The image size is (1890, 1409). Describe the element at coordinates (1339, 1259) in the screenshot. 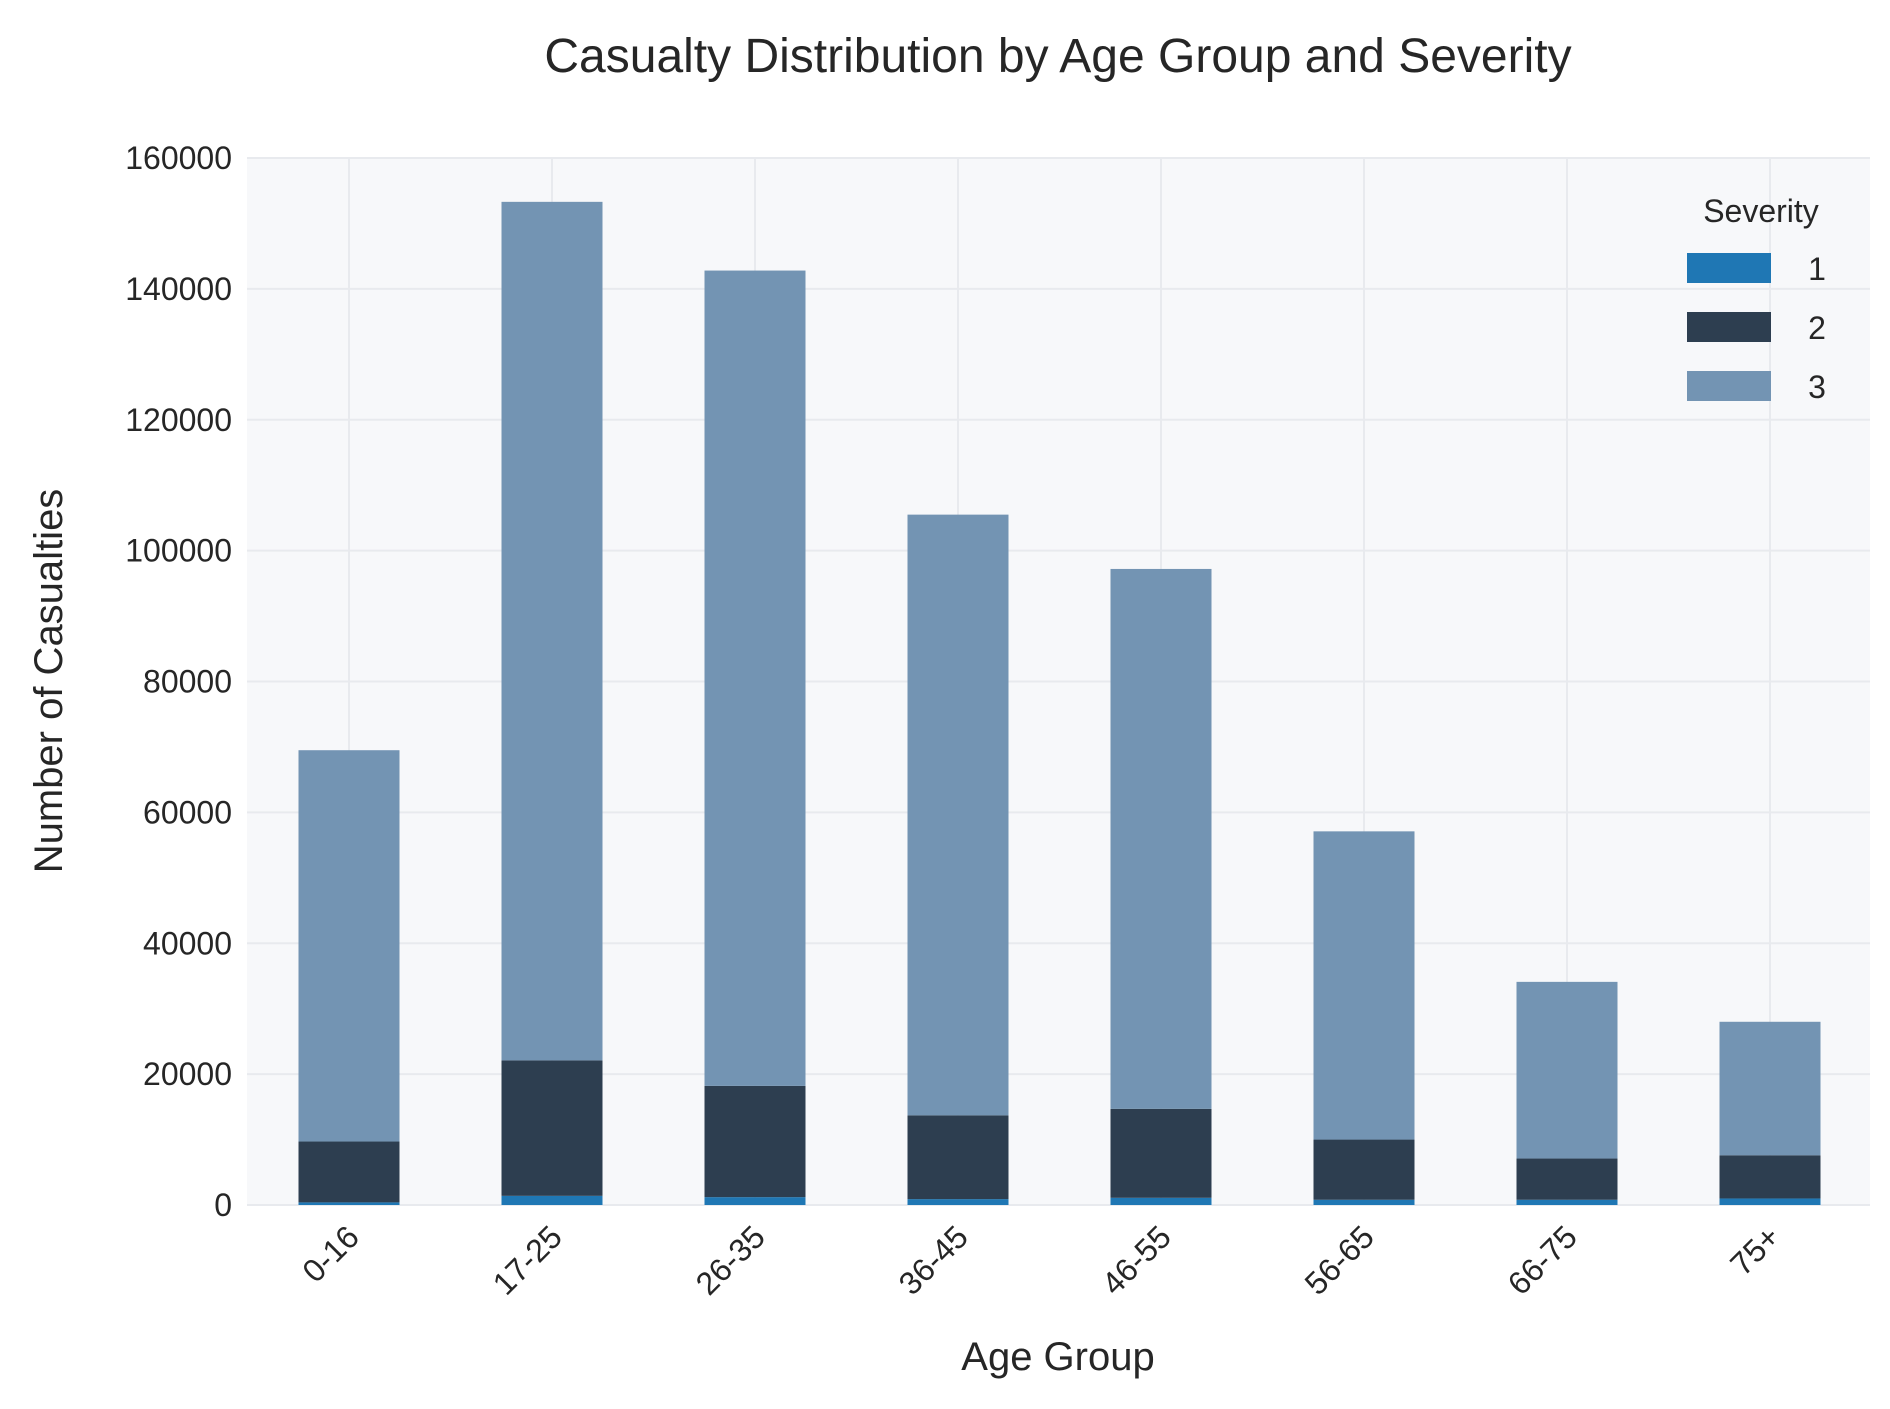

I see `x-tick-label: 56-65` at that location.